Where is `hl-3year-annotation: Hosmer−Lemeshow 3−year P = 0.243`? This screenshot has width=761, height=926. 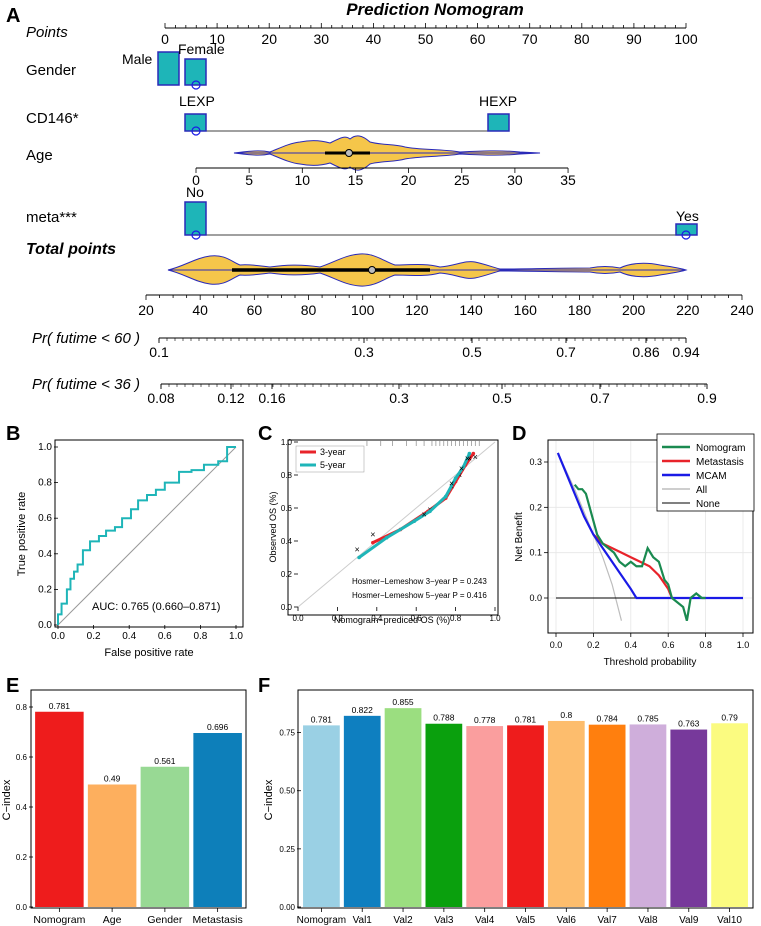
hl-3year-annotation: Hosmer−Lemeshow 3−year P = 0.243 is located at coordinates (419, 581).